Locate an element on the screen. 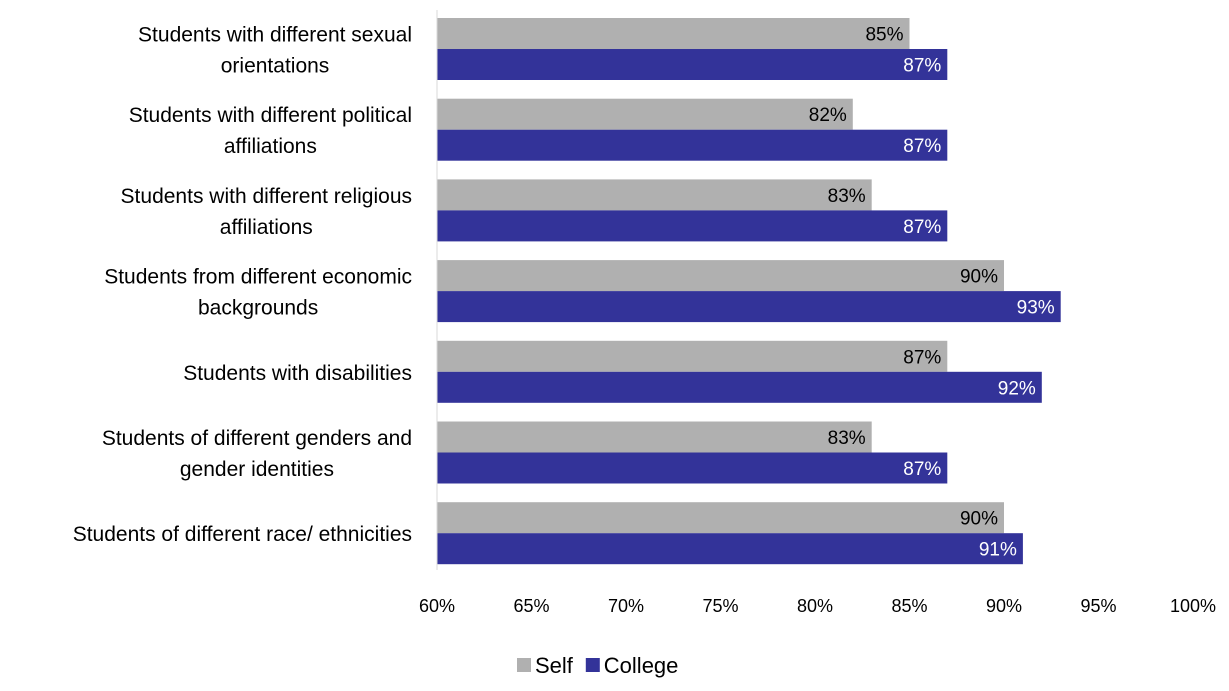 This screenshot has width=1229, height=691. legend-label-self: Self is located at coordinates (554, 665).